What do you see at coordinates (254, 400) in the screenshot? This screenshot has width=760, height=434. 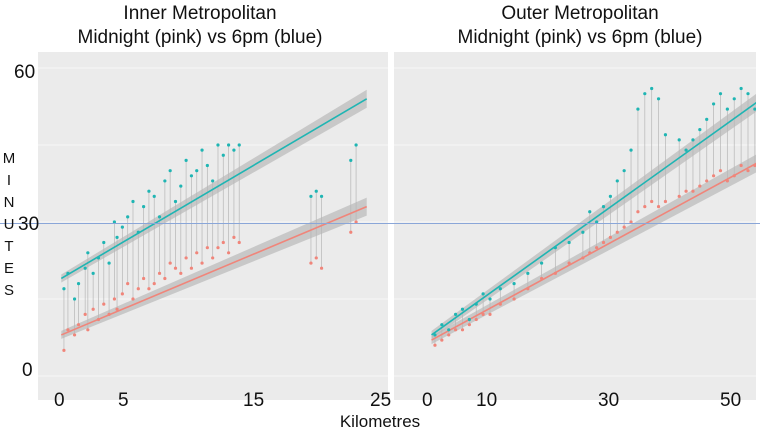 I see `x-tick-label-left: 15` at bounding box center [254, 400].